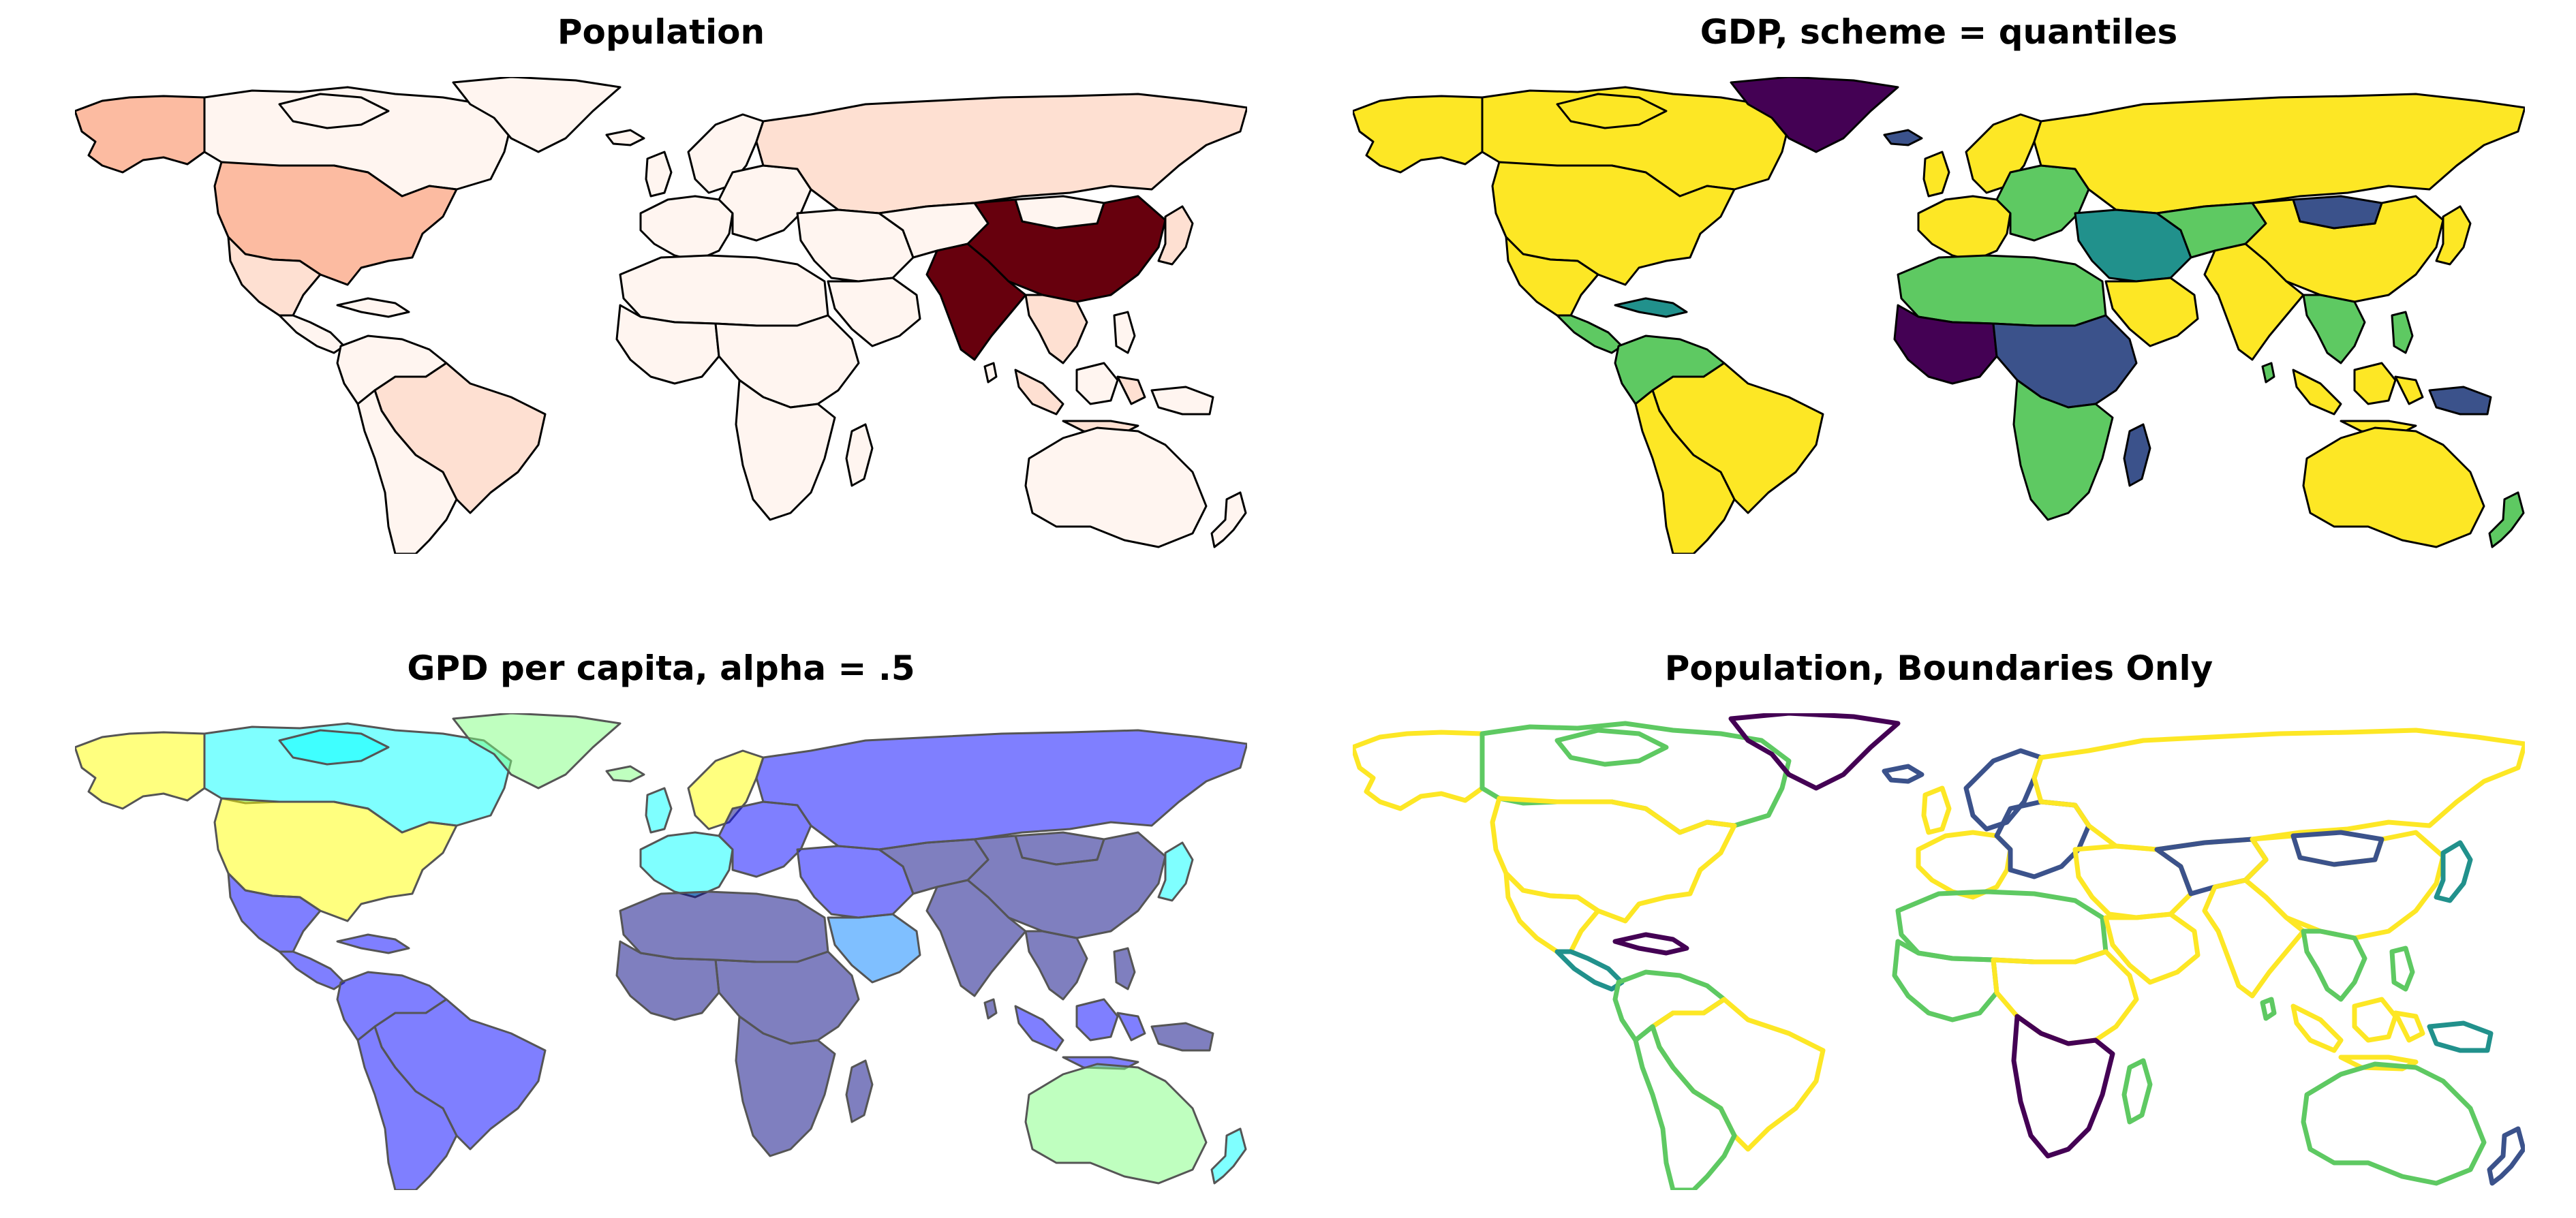  Describe the element at coordinates (1938, 668) in the screenshot. I see `panel-title: Population, Boundaries Only` at that location.